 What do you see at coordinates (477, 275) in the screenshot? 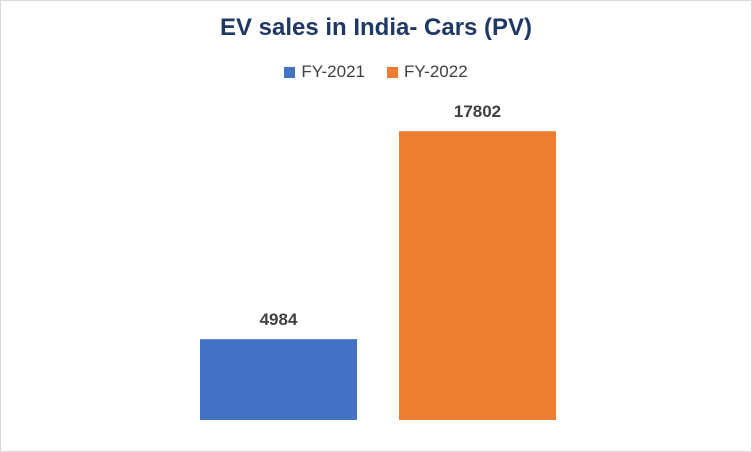
I see `bar-fy2022` at bounding box center [477, 275].